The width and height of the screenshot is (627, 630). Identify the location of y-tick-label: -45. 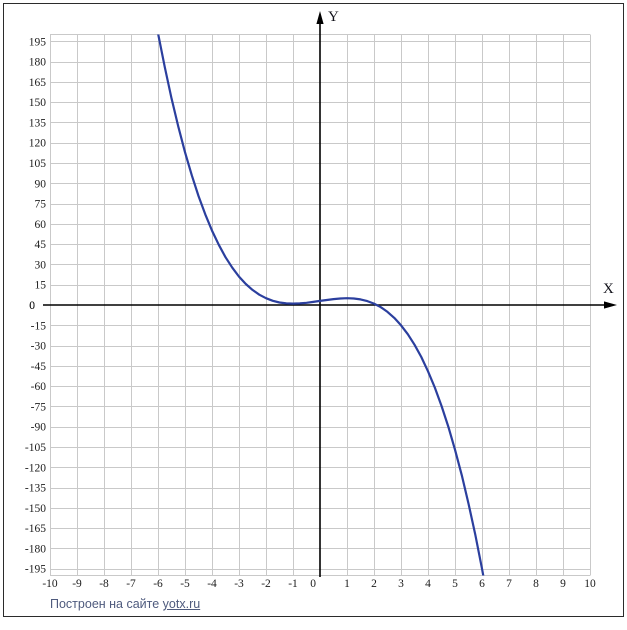
(39, 367).